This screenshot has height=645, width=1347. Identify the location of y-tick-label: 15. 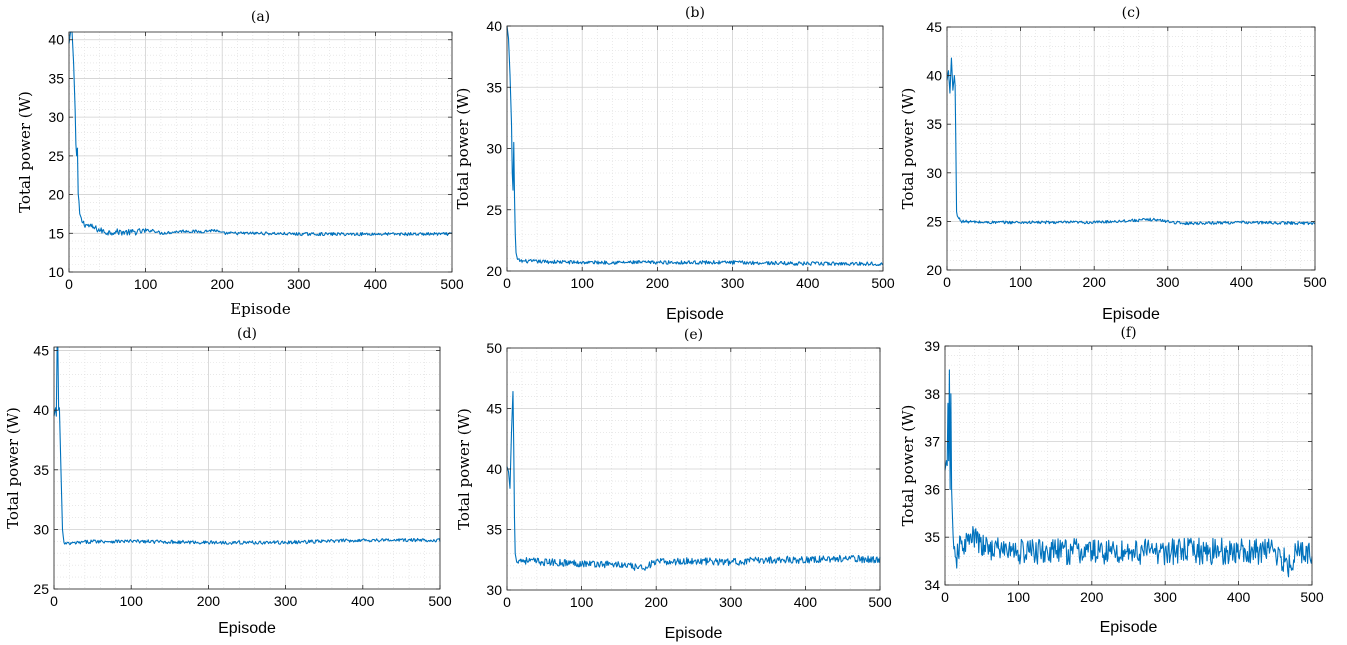
(56, 233).